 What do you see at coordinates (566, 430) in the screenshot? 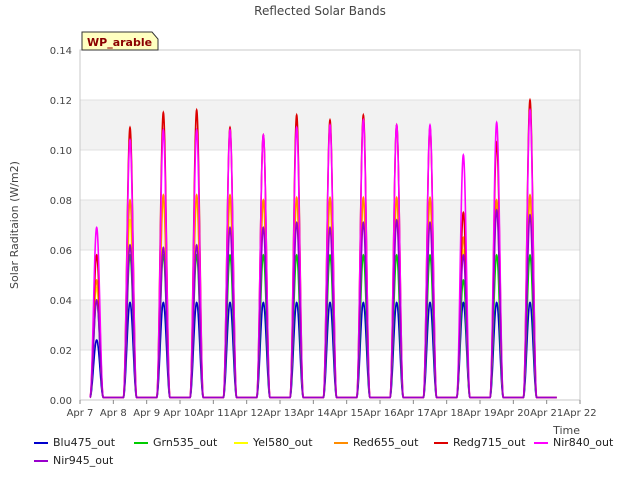
I see `x-axis-label: Time` at bounding box center [566, 430].